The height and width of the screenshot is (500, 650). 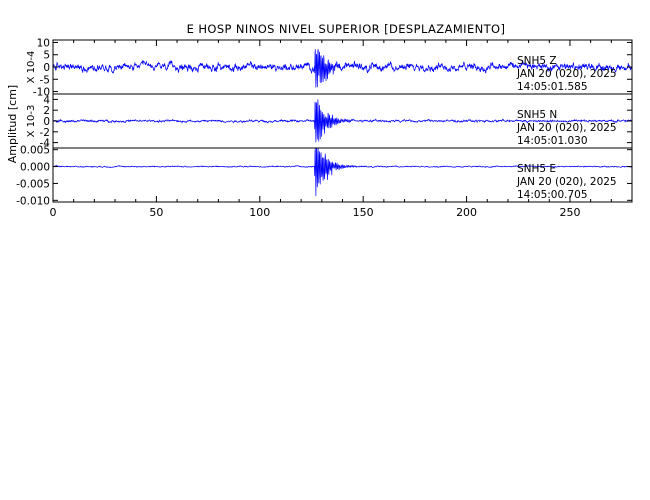 What do you see at coordinates (466, 212) in the screenshot?
I see `x-tick-label: 200` at bounding box center [466, 212].